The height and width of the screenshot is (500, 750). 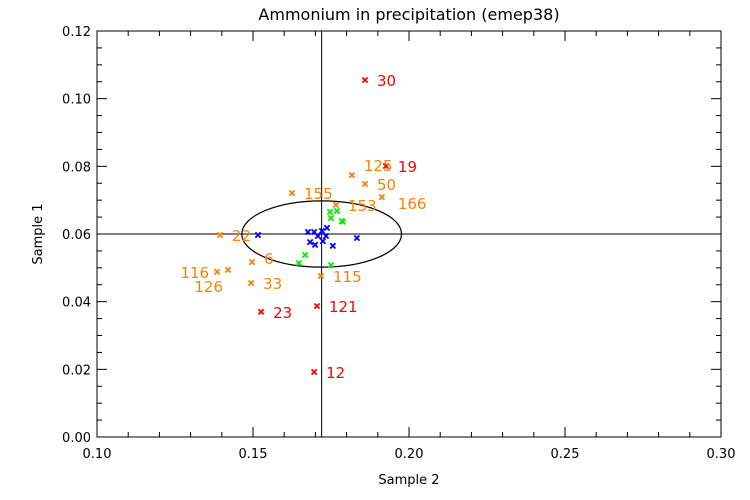 What do you see at coordinates (97, 454) in the screenshot?
I see `x-tick-label: 0.10` at bounding box center [97, 454].